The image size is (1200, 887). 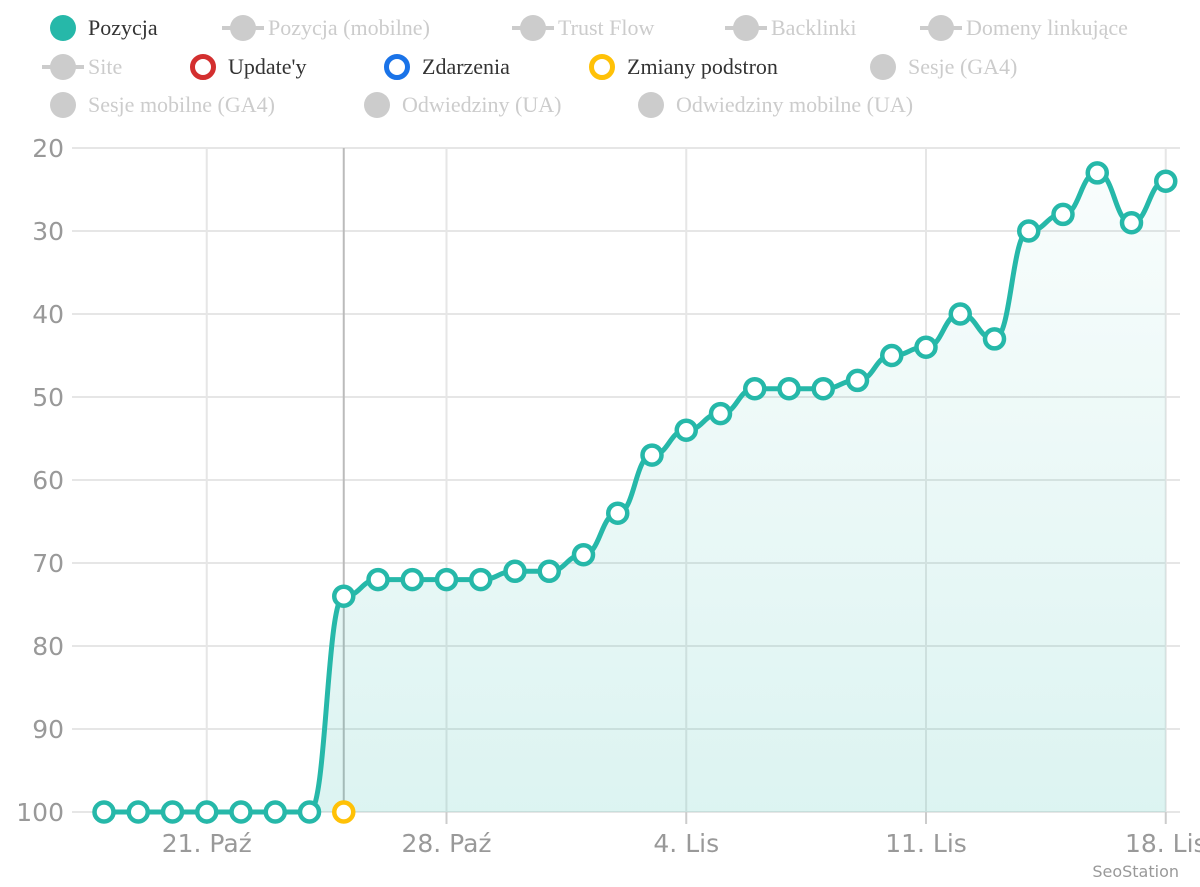 I want to click on x-tick-label: 4. Lis, so click(x=686, y=843).